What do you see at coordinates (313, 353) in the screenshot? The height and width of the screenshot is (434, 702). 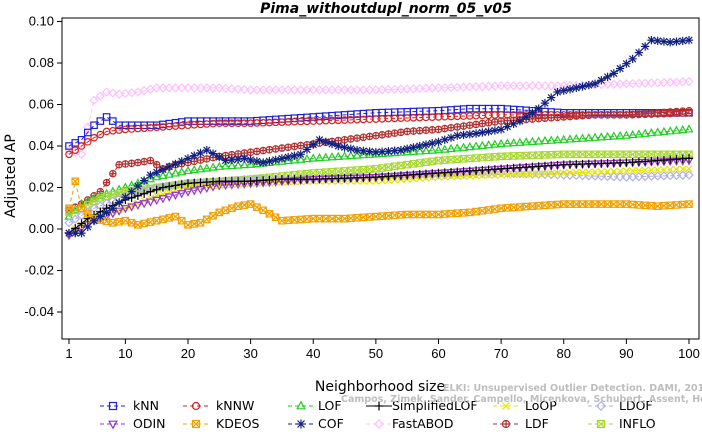 I see `x-tick-label: 40` at bounding box center [313, 353].